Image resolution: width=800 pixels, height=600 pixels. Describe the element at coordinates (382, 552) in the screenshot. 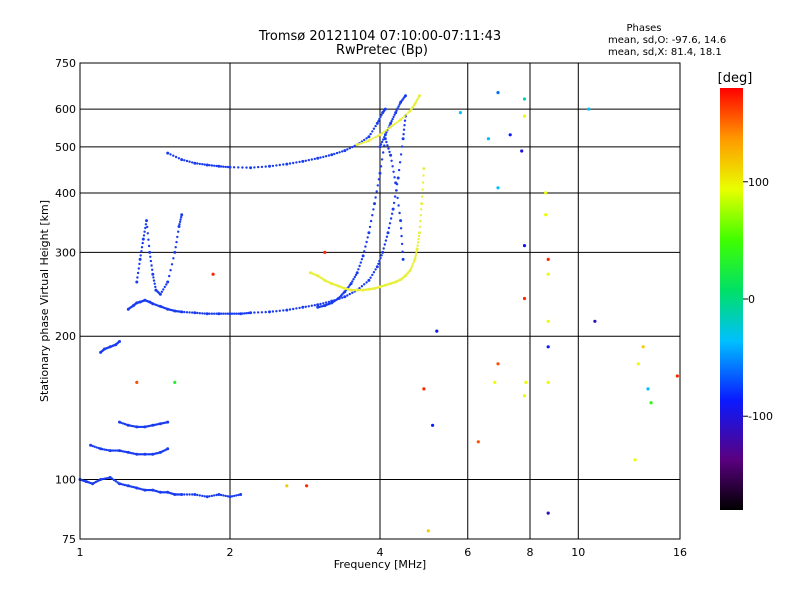

I see `x-axis-ticks: 1 2 4 6 8 10 16` at that location.